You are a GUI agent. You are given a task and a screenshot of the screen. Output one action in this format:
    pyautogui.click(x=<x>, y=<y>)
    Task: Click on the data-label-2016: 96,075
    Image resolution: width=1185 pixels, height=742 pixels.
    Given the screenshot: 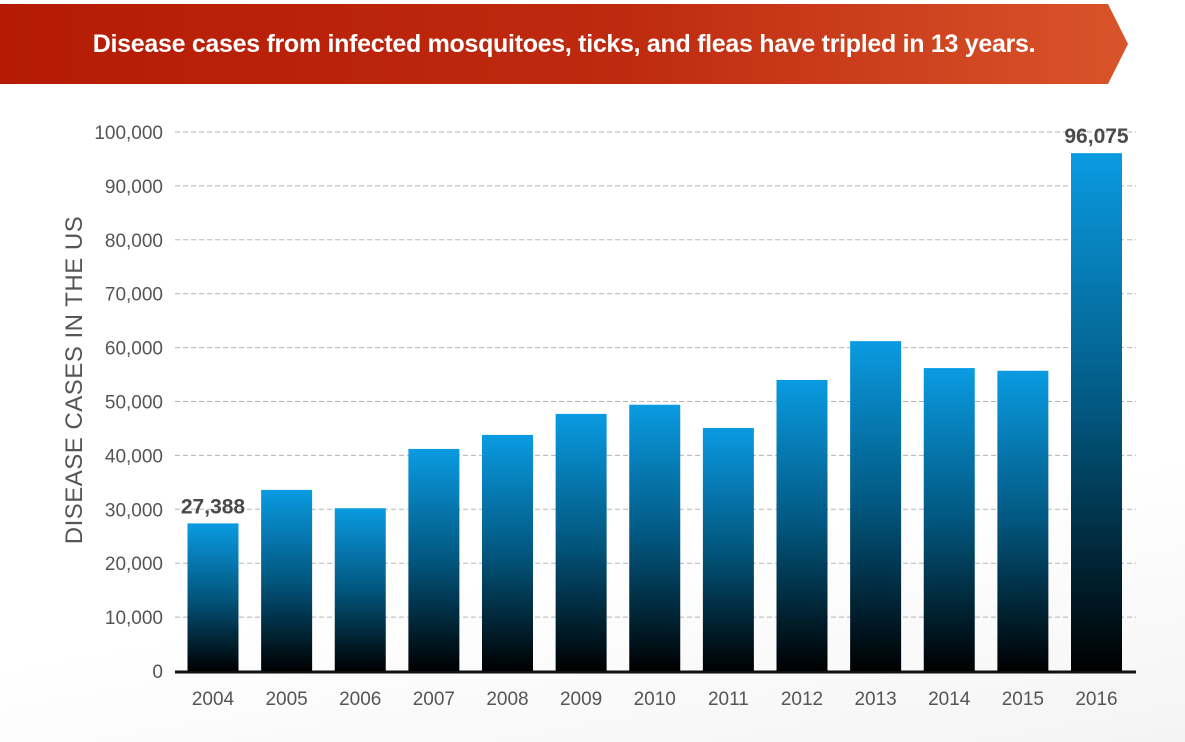 What is the action you would take?
    pyautogui.click(x=1096, y=136)
    